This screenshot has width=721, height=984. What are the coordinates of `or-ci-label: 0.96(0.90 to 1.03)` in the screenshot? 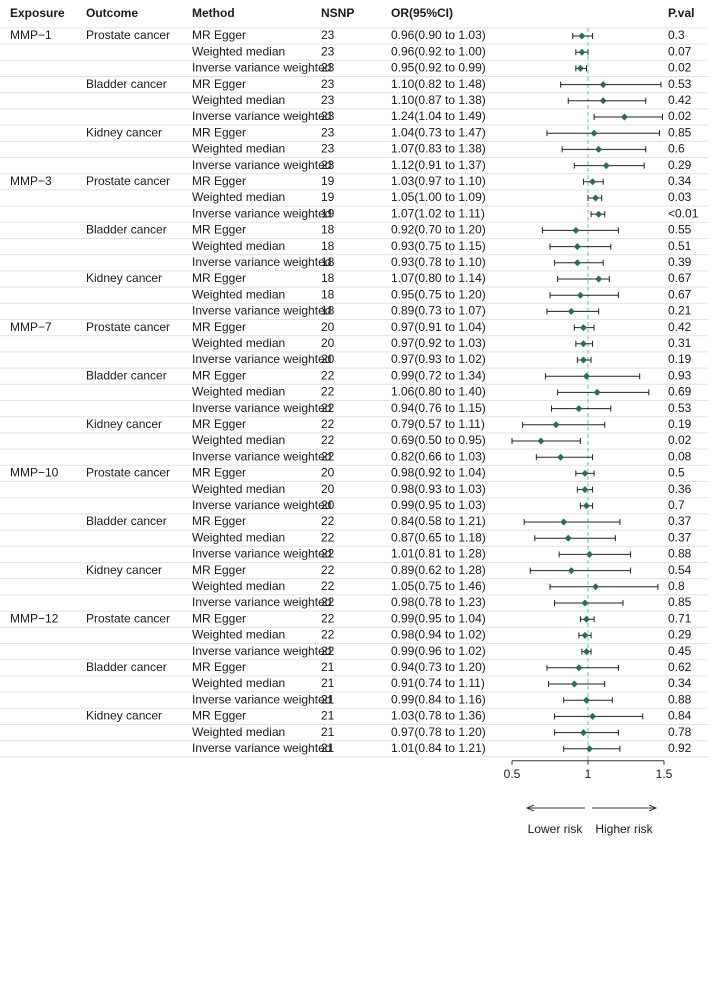 It's located at (438, 35).